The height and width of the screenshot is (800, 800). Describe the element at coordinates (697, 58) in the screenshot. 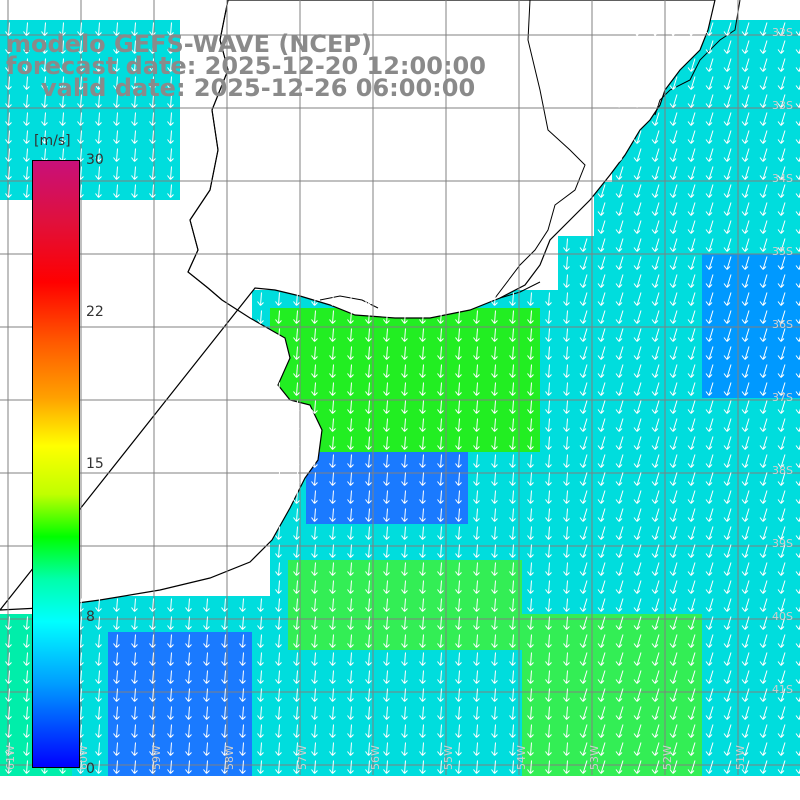

I see `lagoon-coast` at that location.